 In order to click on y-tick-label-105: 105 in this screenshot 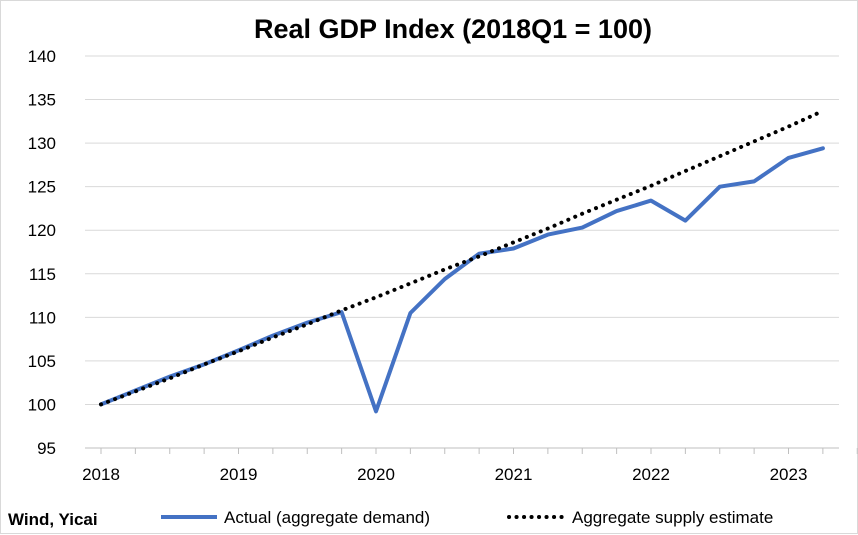, I will do `click(42, 361)`.